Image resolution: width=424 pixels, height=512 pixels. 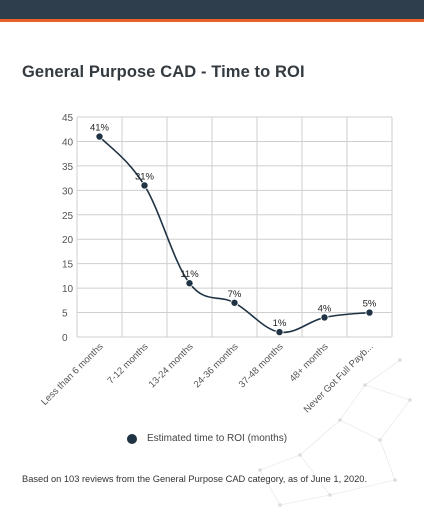 I want to click on legend-marker, so click(x=132, y=438).